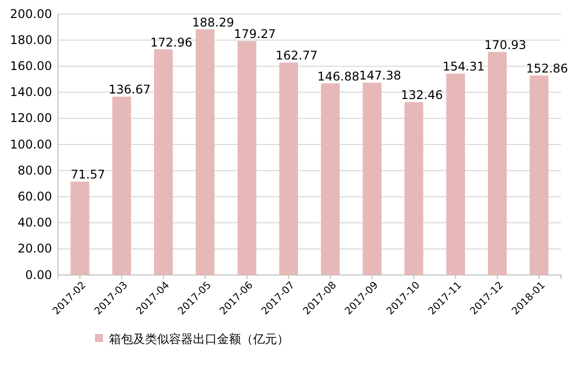 The height and width of the screenshot is (365, 585). What do you see at coordinates (213, 22) in the screenshot?
I see `data-label: 188.29` at bounding box center [213, 22].